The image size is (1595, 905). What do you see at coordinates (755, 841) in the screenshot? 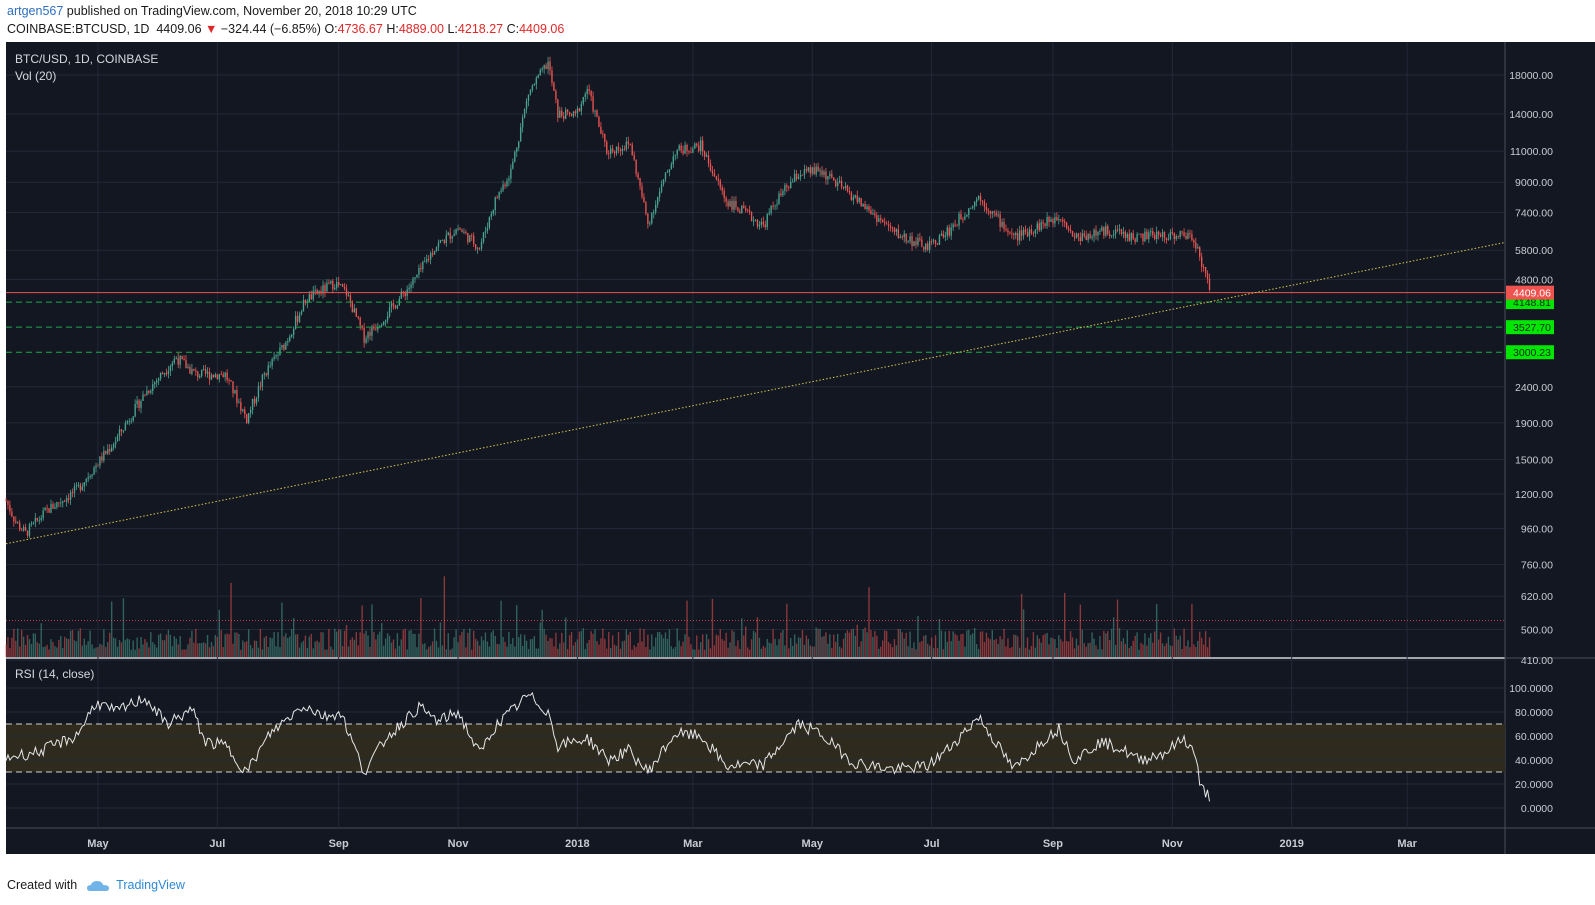
I see `time-axis-bg` at bounding box center [755, 841].